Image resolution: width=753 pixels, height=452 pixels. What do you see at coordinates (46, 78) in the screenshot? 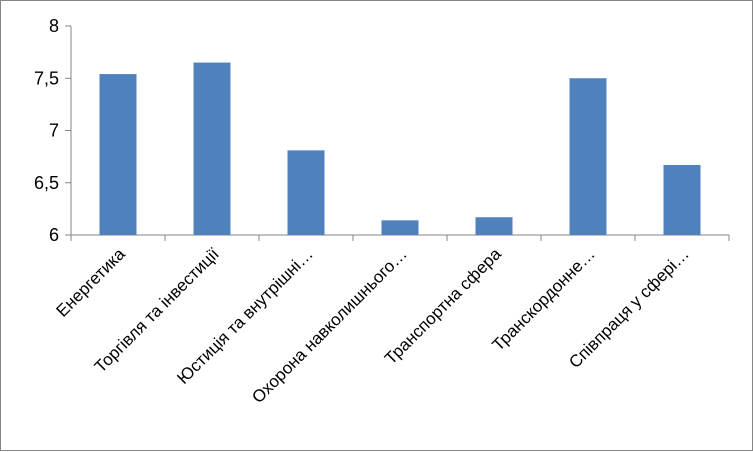
I see `y-tick-label: 7,5` at bounding box center [46, 78].